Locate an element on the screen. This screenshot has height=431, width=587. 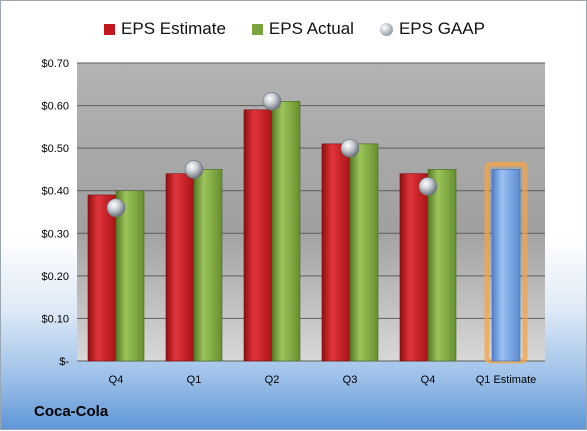
y-tick-label: $0.50 is located at coordinates (55, 149).